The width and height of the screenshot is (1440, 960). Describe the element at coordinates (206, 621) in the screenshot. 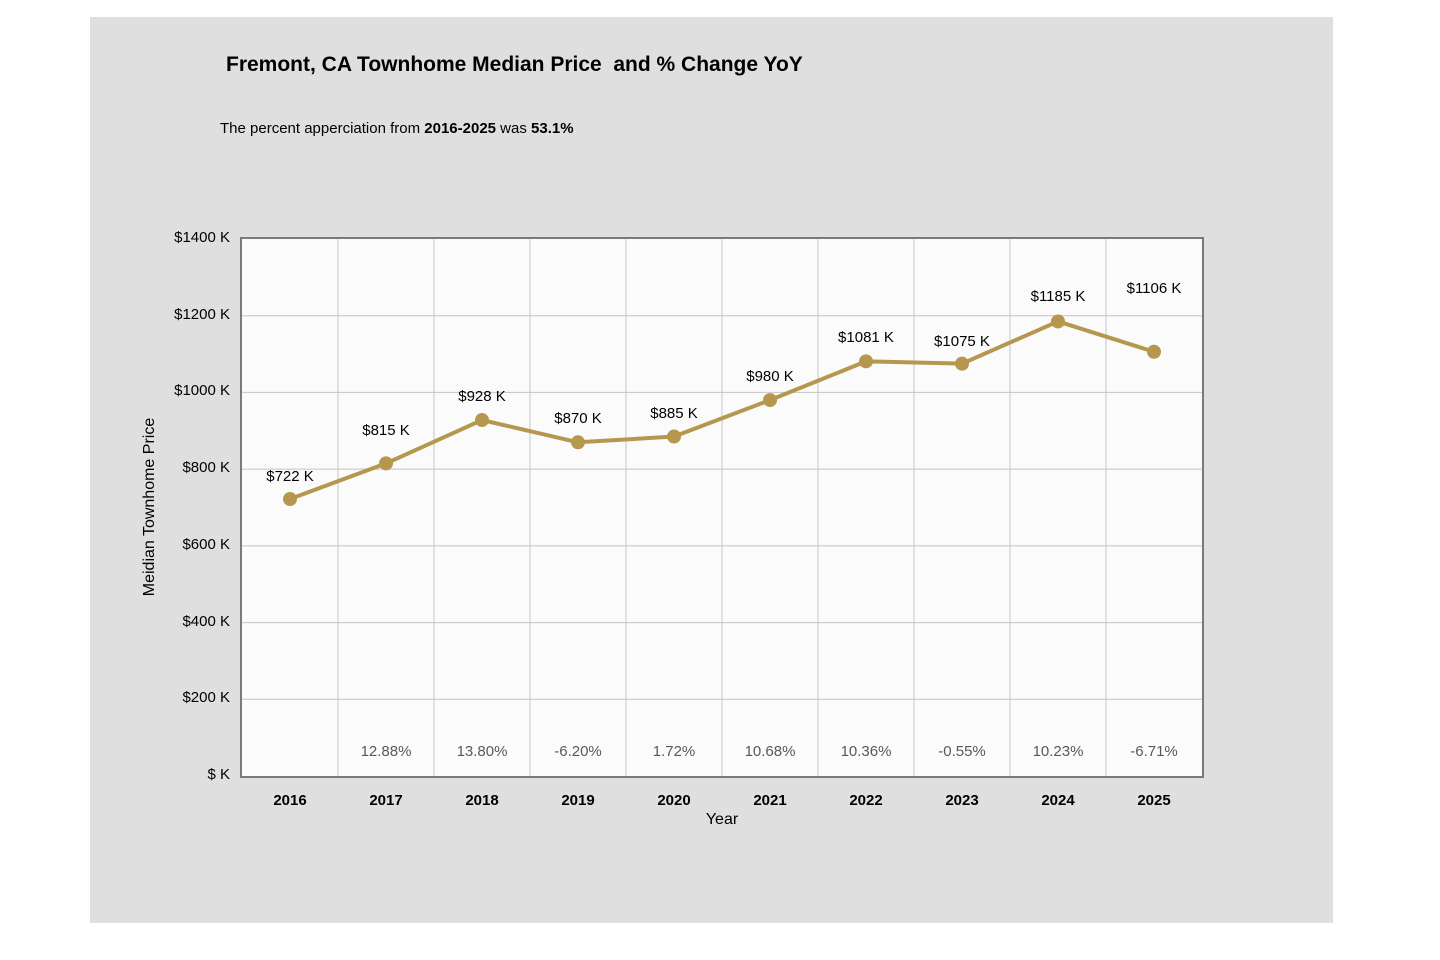

I see `y-tick-label: $400 K` at that location.